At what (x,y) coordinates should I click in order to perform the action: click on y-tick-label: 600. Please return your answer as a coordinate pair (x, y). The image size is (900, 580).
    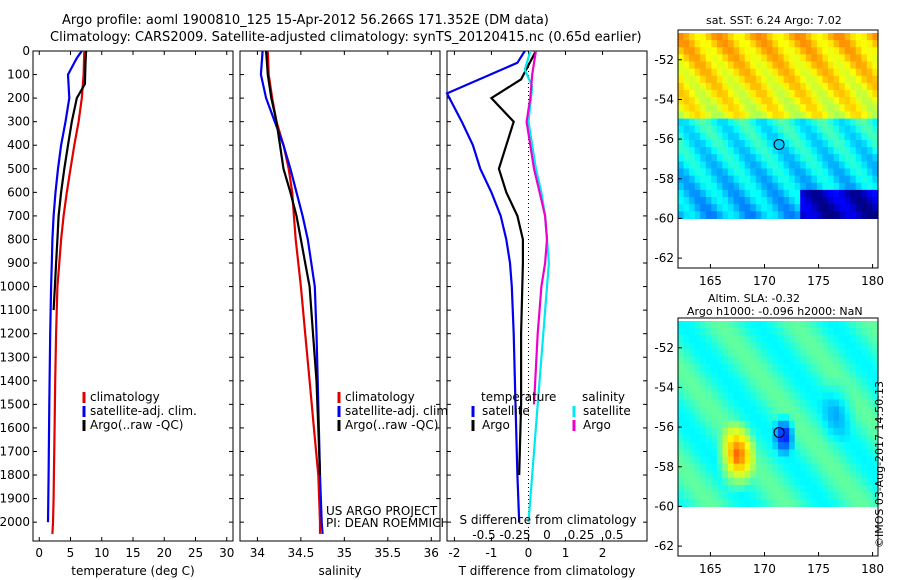
    Looking at the image, I should click on (18, 192).